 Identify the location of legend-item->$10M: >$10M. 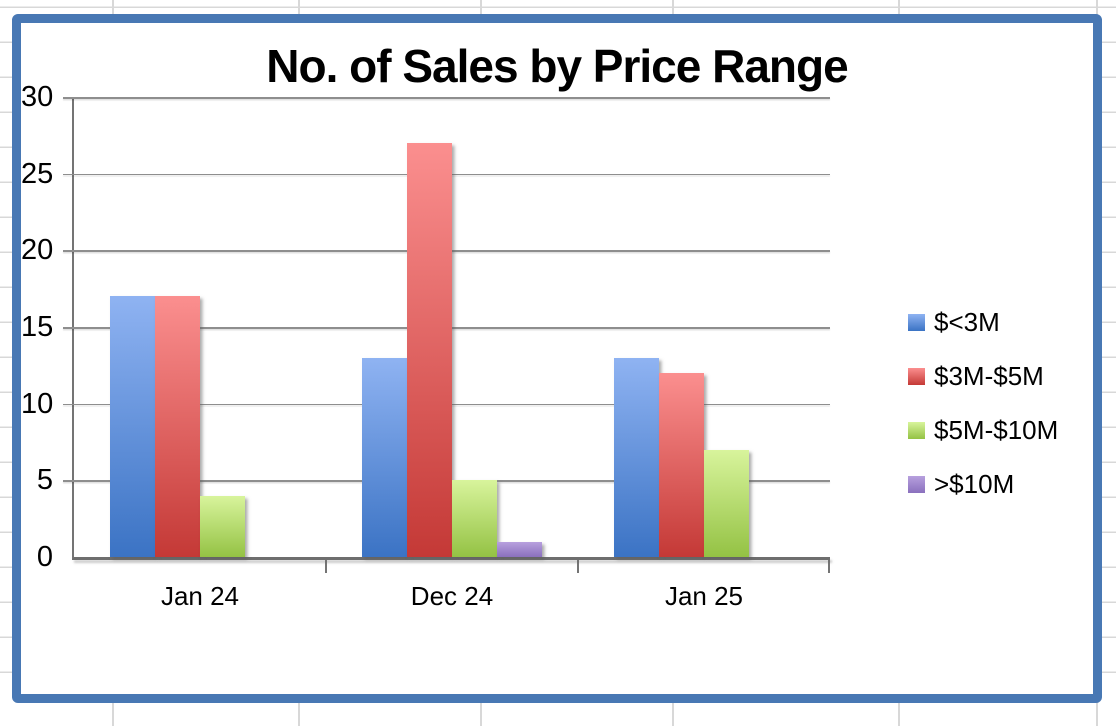
(983, 484).